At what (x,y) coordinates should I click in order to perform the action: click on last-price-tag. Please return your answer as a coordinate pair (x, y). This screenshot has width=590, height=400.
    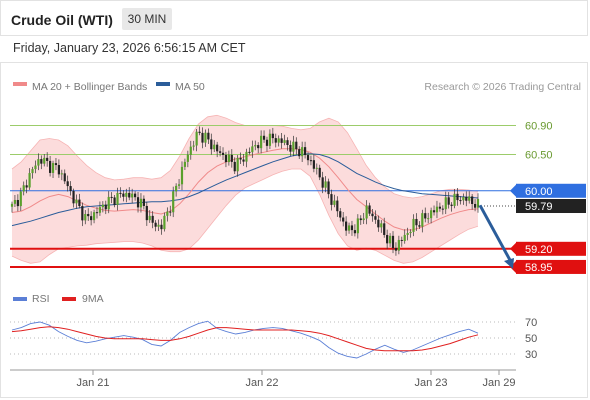
    Looking at the image, I should click on (551, 206).